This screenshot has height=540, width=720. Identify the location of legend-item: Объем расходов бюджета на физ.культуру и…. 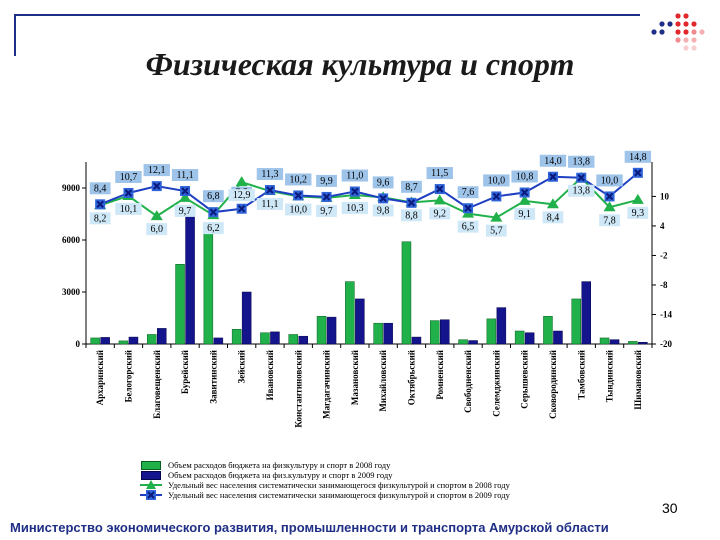
(325, 475).